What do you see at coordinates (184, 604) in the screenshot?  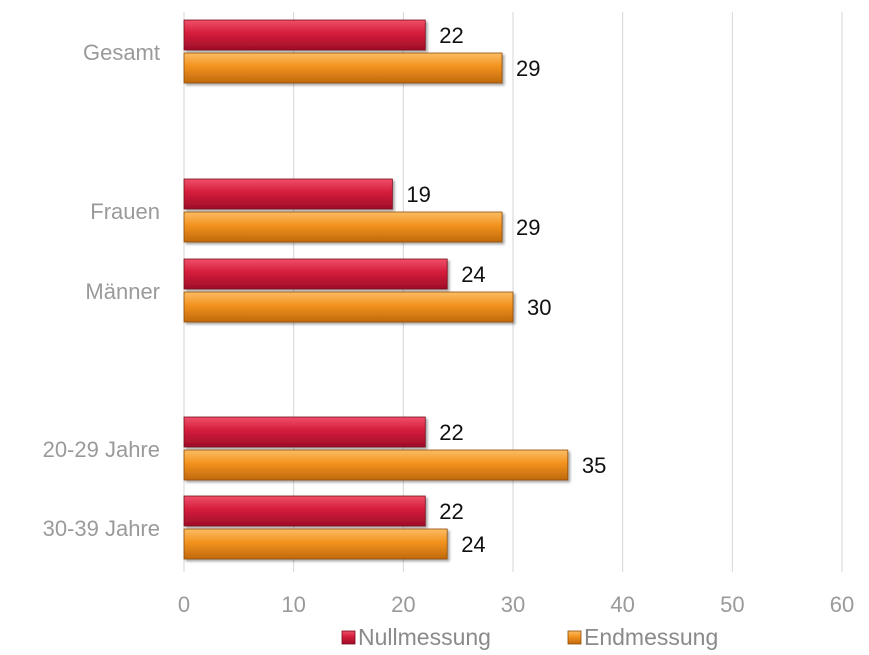 I see `x-tick-label-0: 0` at bounding box center [184, 604].